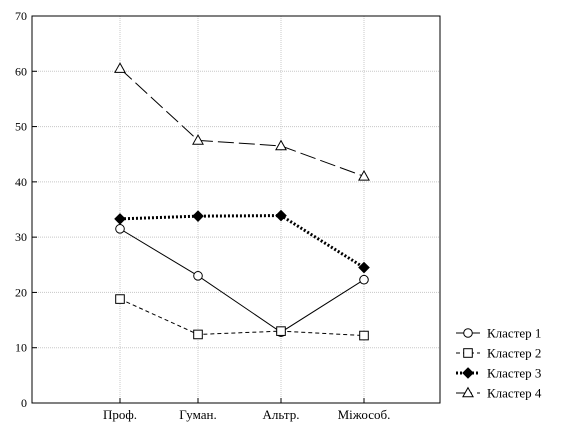 This screenshot has height=424, width=570. I want to click on legend-label: Кластер 4, so click(514, 393).